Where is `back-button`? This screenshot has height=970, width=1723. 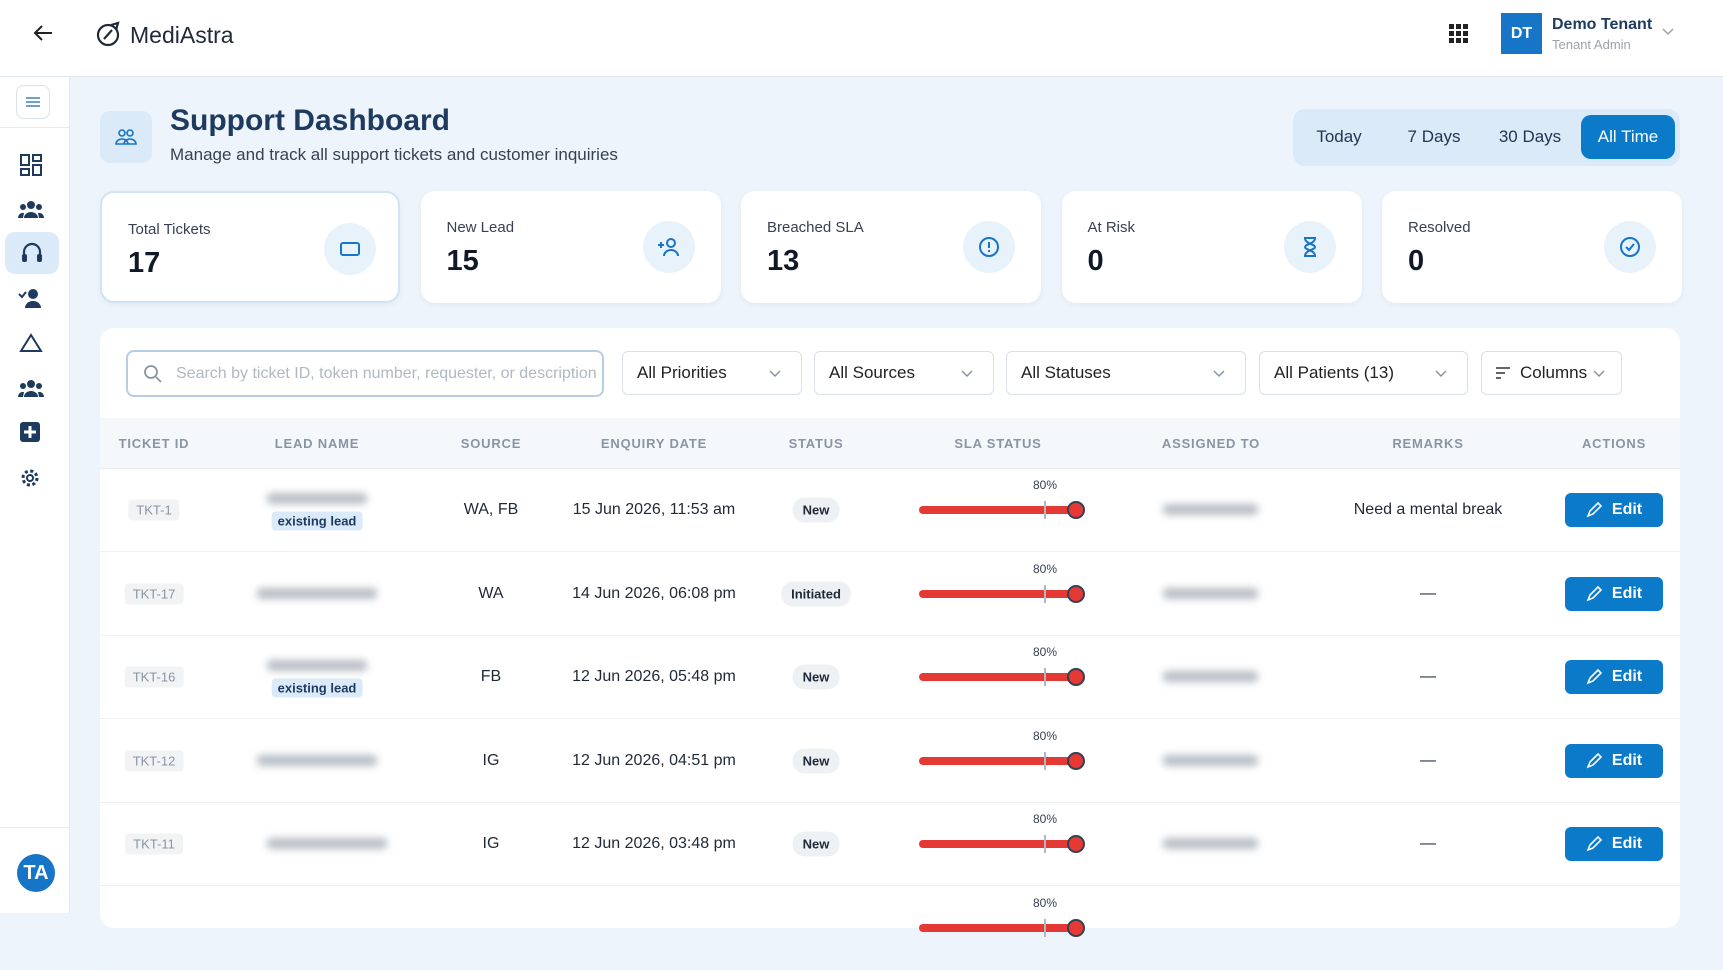
back-button is located at coordinates (43, 33).